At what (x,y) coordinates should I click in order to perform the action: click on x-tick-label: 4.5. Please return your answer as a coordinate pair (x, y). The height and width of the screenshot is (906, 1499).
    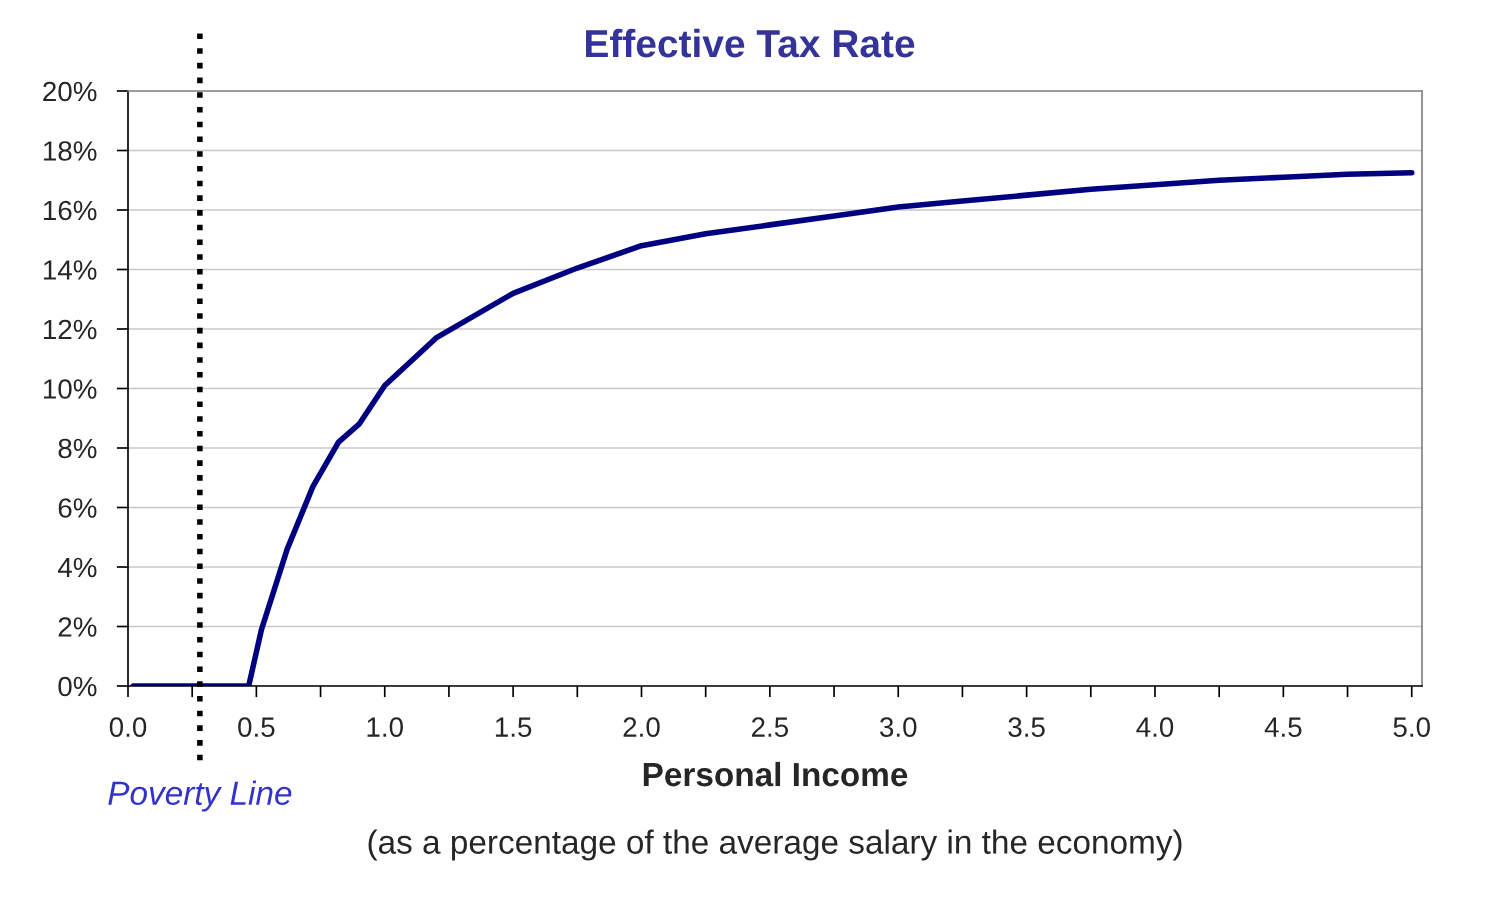
    Looking at the image, I should click on (1283, 727).